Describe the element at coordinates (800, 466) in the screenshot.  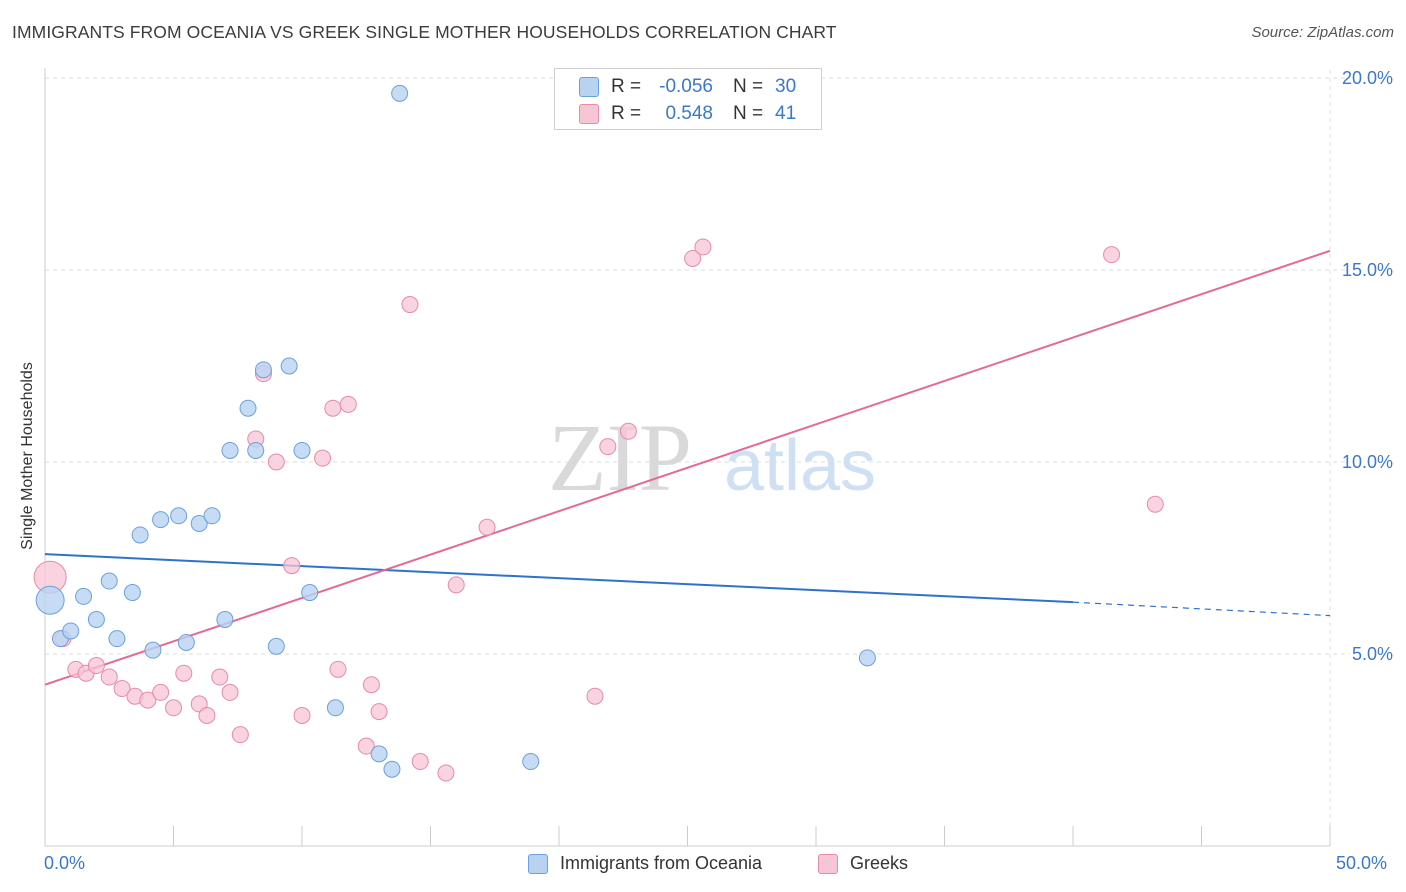
I see `watermark-atlas: atlas` at that location.